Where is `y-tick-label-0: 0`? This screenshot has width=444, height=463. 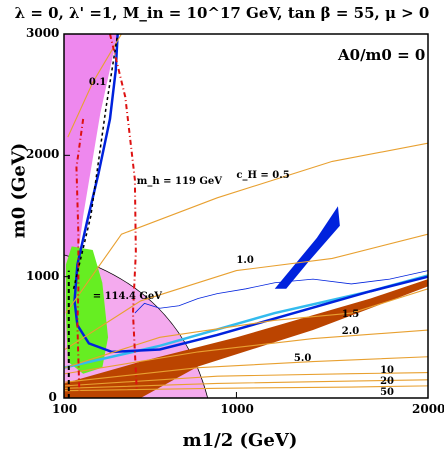
y-tick-label-0: 0 is located at coordinates (52, 397).